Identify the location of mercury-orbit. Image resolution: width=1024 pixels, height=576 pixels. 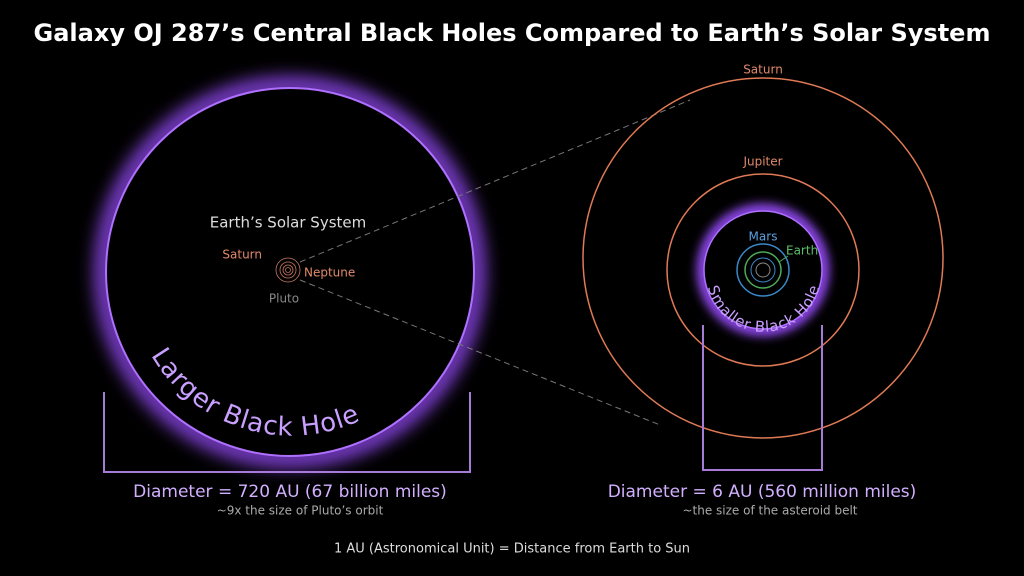
(763, 270).